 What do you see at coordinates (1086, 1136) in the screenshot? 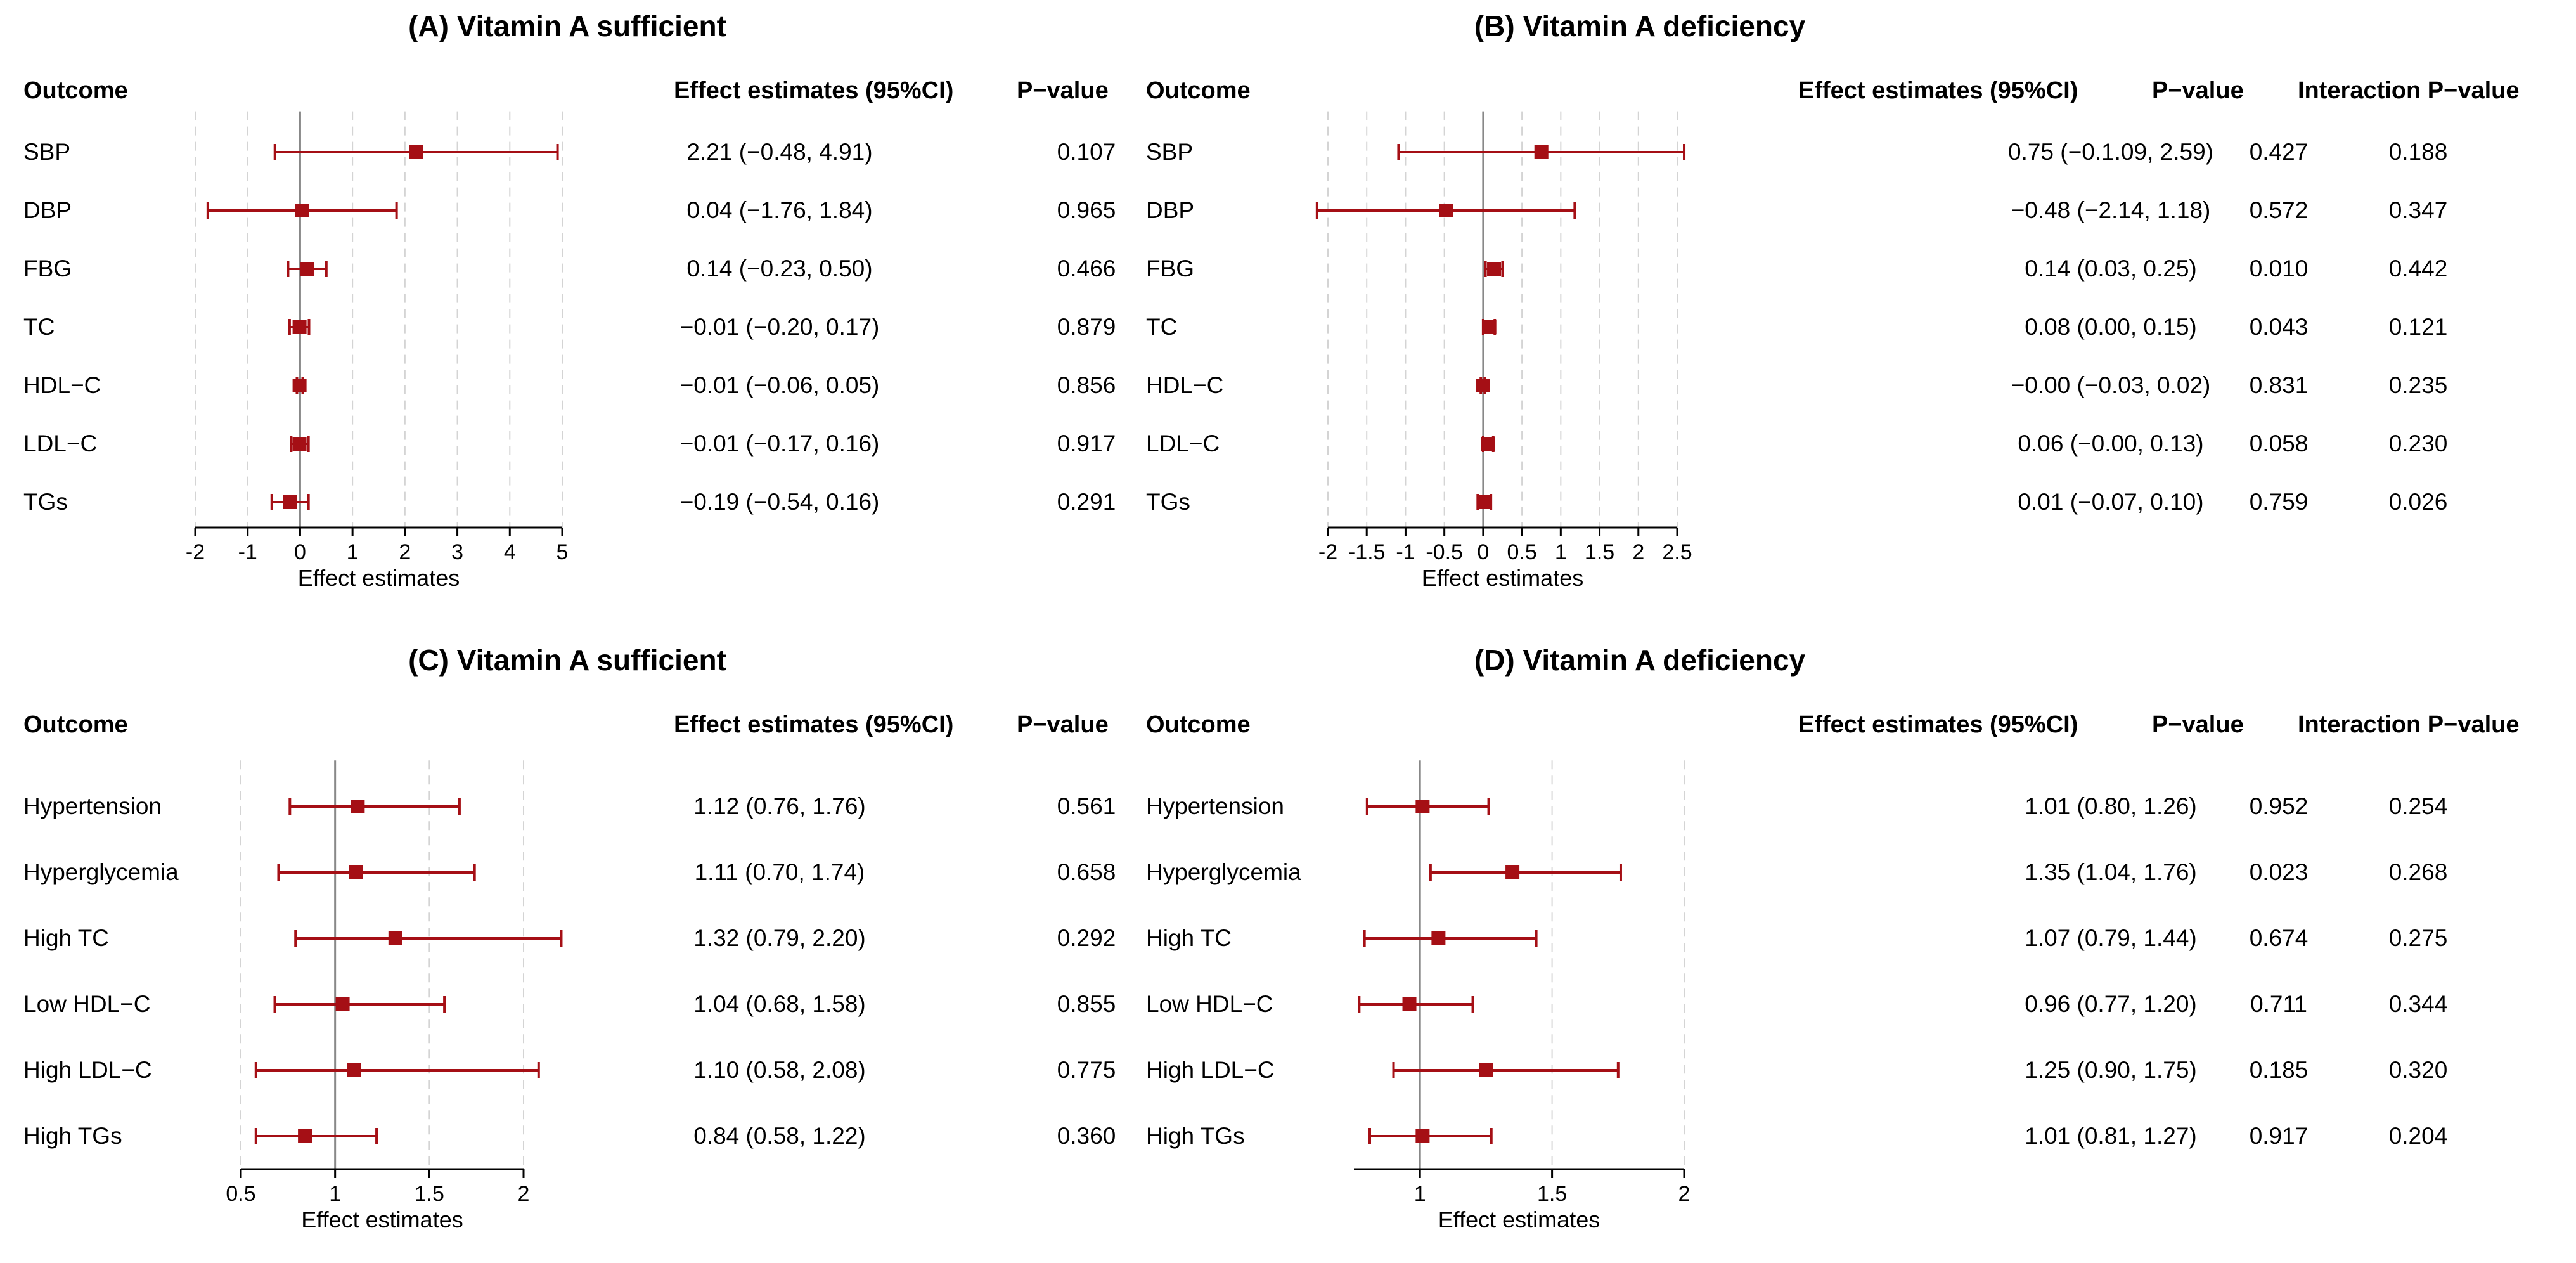
I see `p-value-text: 0.360` at bounding box center [1086, 1136].